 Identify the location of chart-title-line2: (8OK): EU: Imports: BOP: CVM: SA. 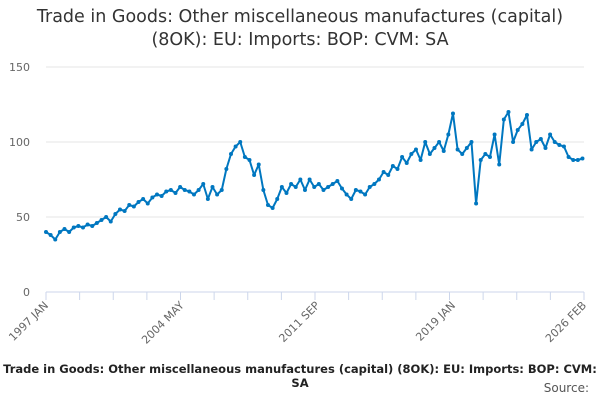
(300, 40).